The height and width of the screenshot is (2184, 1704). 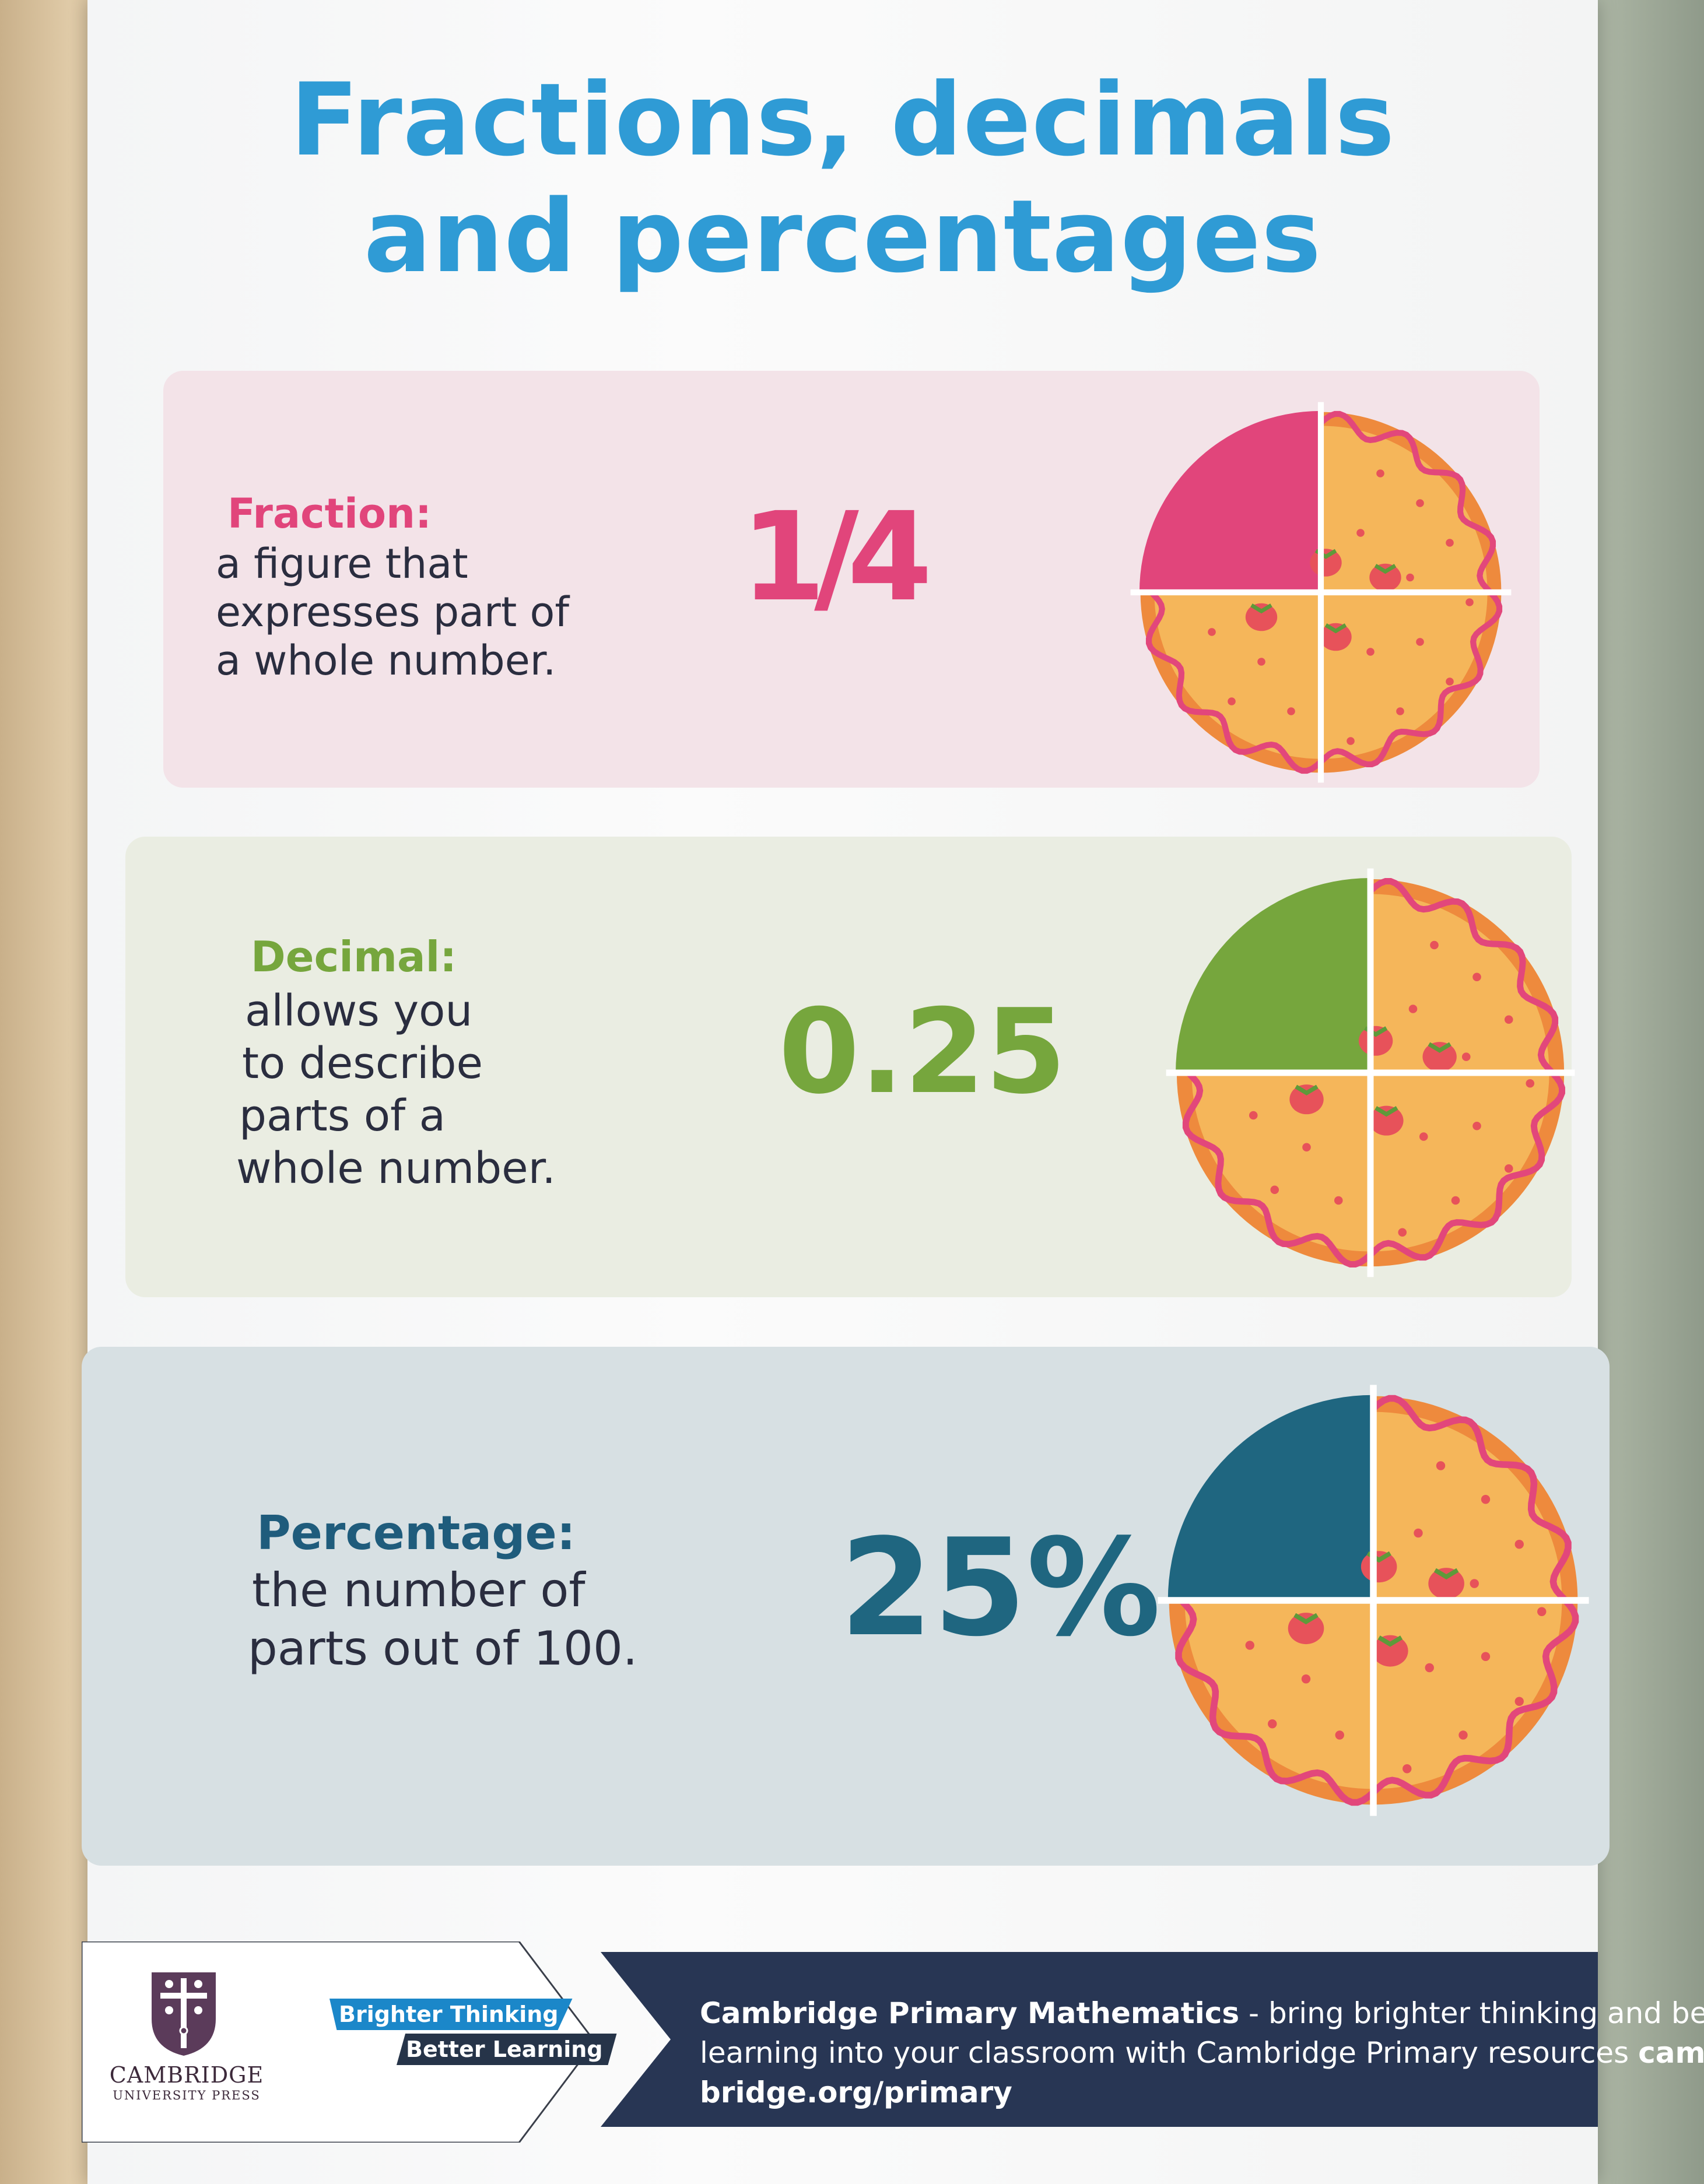 What do you see at coordinates (970, 2013) in the screenshot?
I see `promo-series-name: Cambridge Primary Mathematics` at bounding box center [970, 2013].